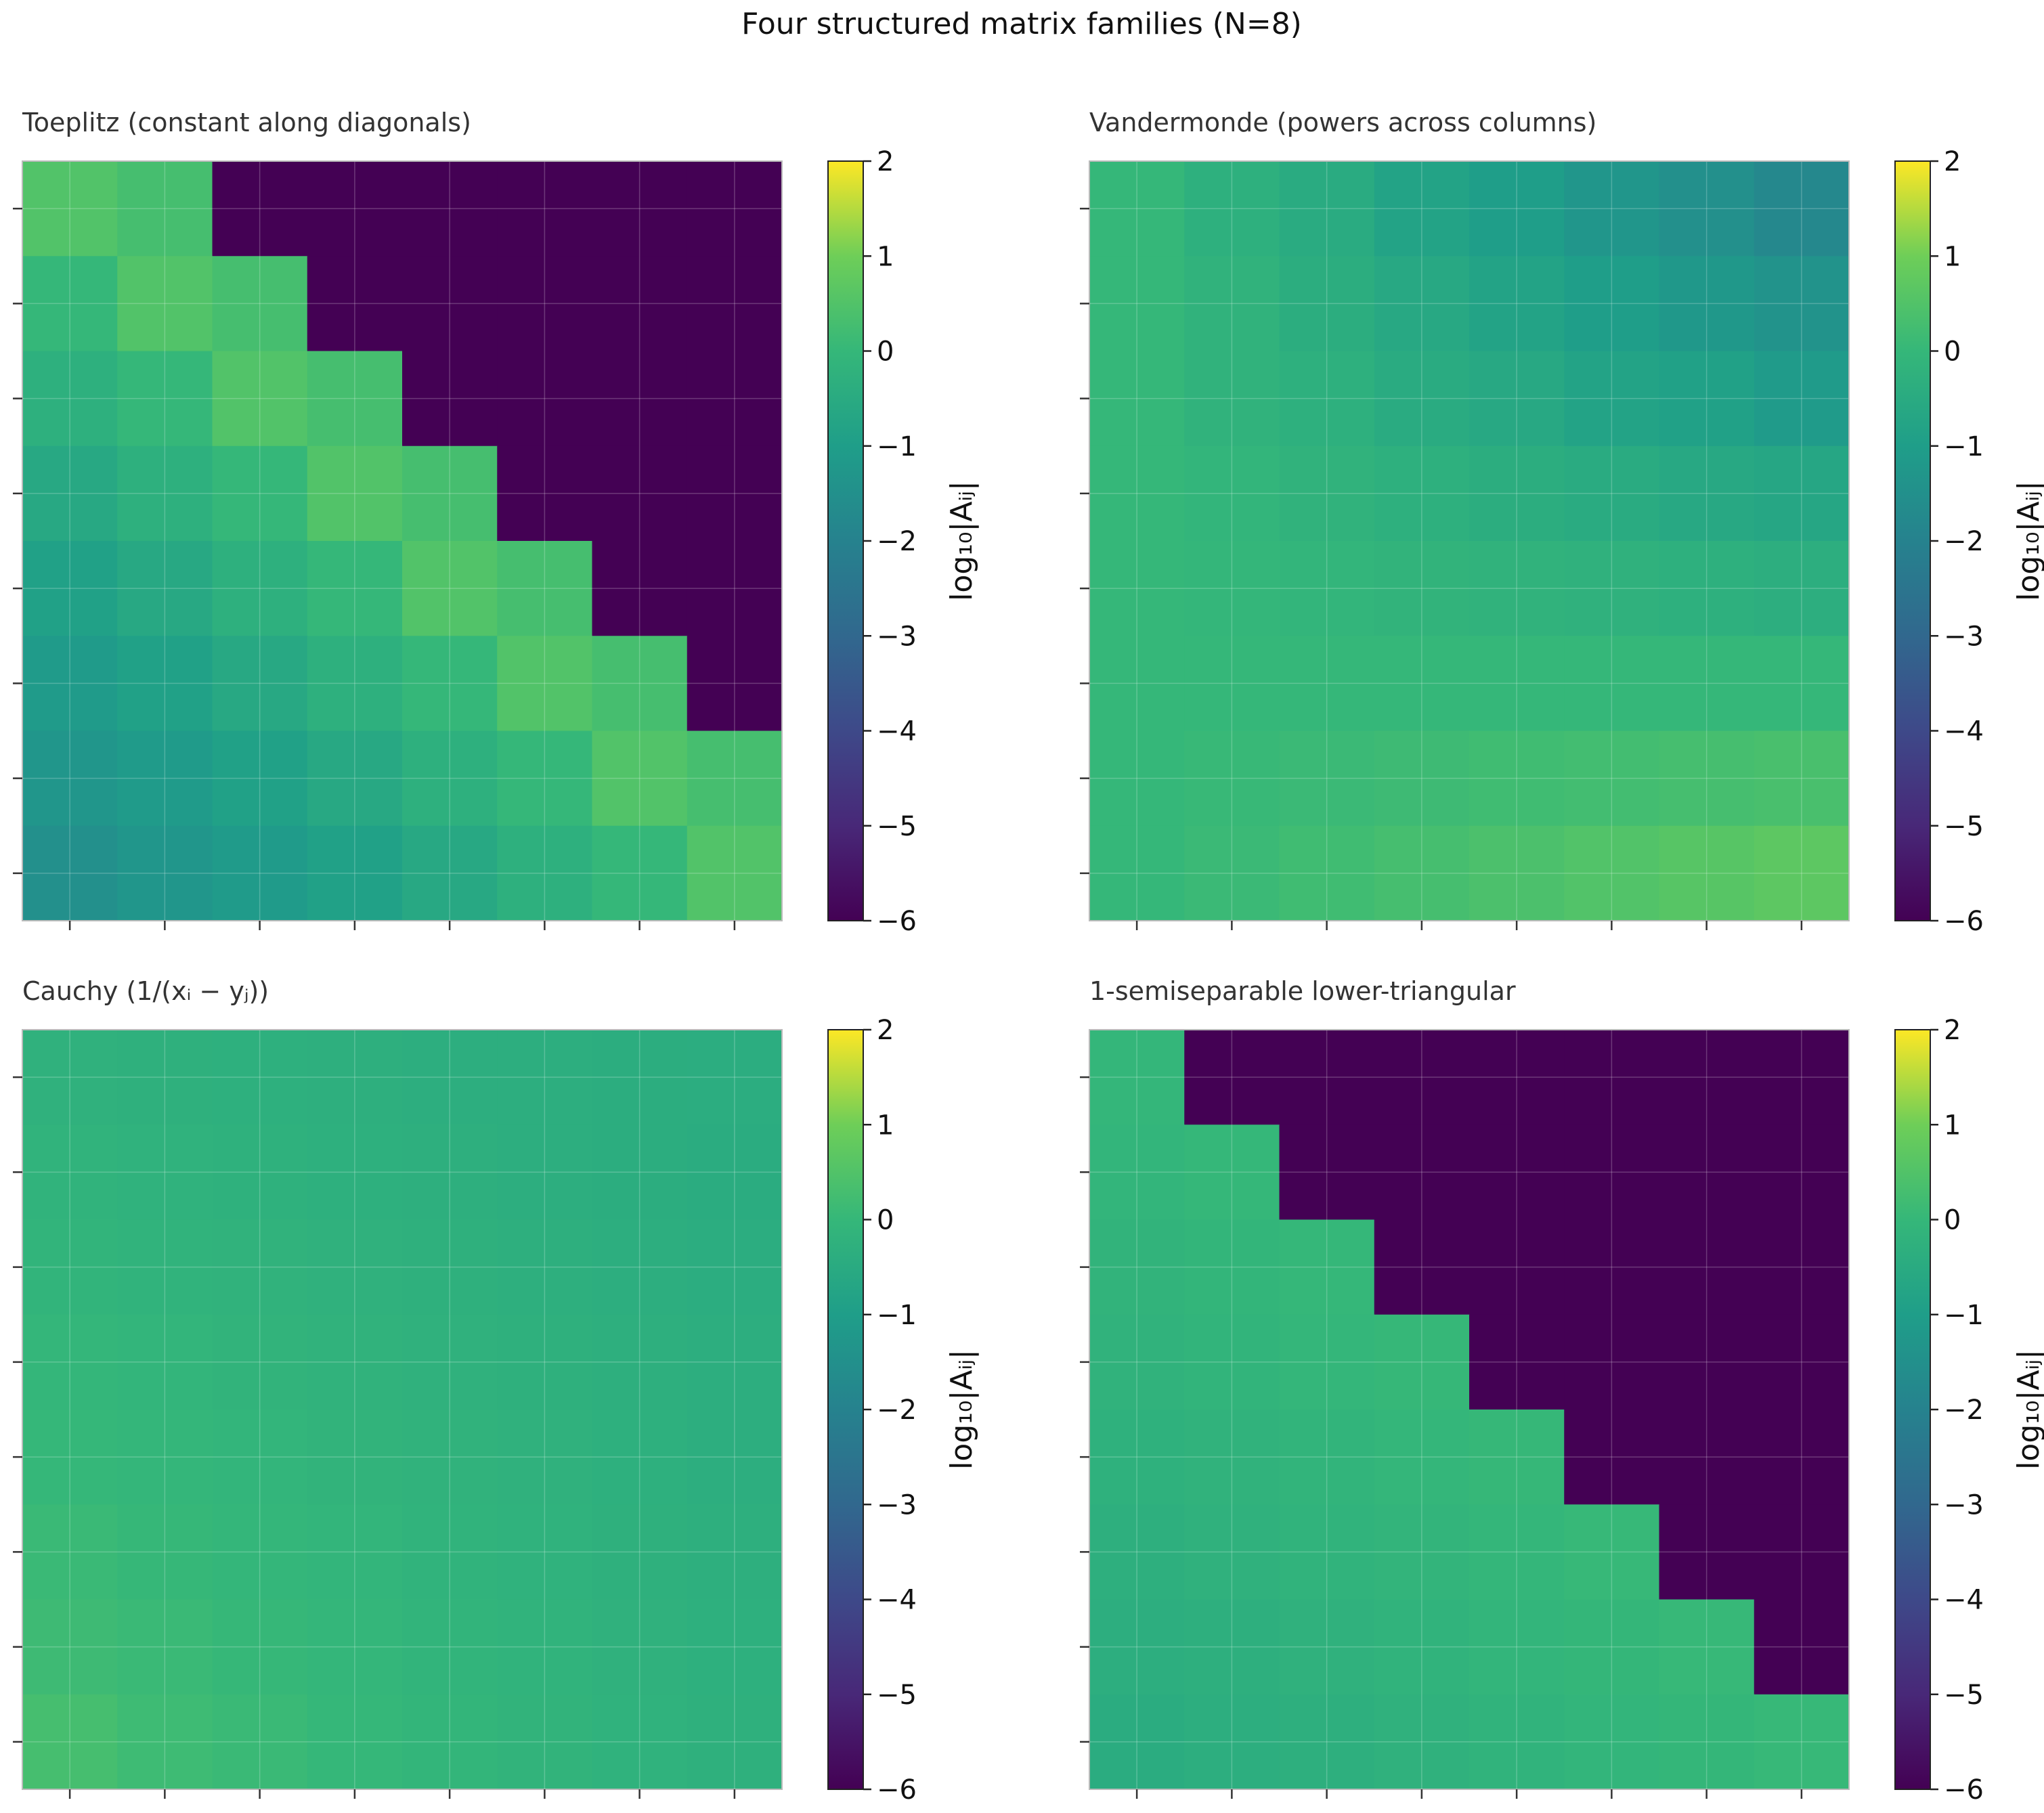 Image resolution: width=2044 pixels, height=1813 pixels. What do you see at coordinates (897, 636) in the screenshot?
I see `colorbar-tick-label: −3` at bounding box center [897, 636].